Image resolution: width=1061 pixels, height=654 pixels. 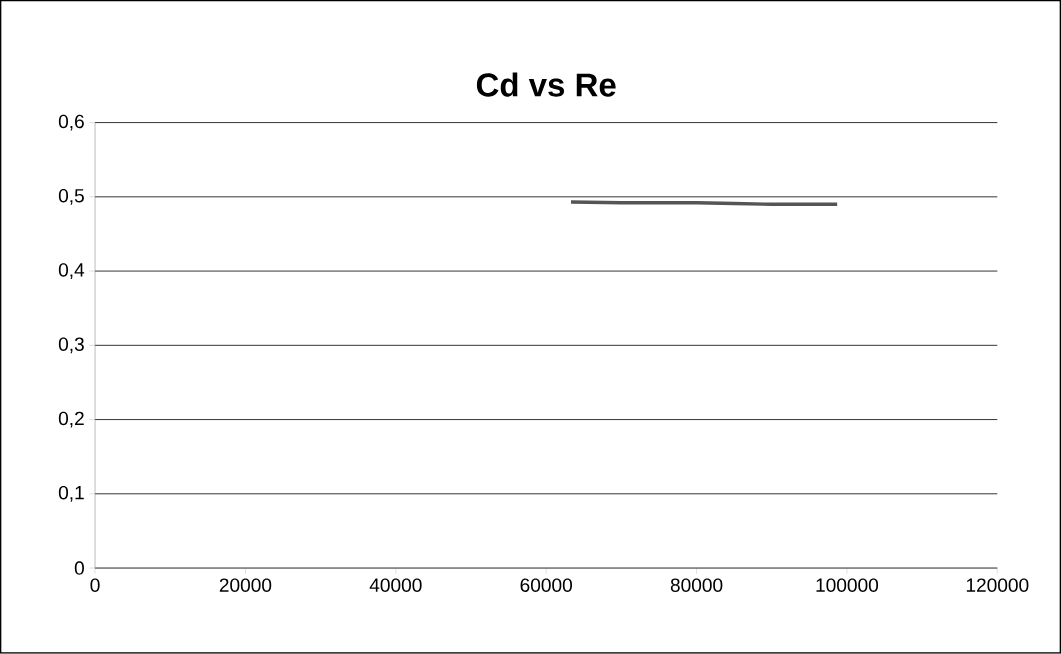 I want to click on x-tick-label: 0, so click(x=95, y=585).